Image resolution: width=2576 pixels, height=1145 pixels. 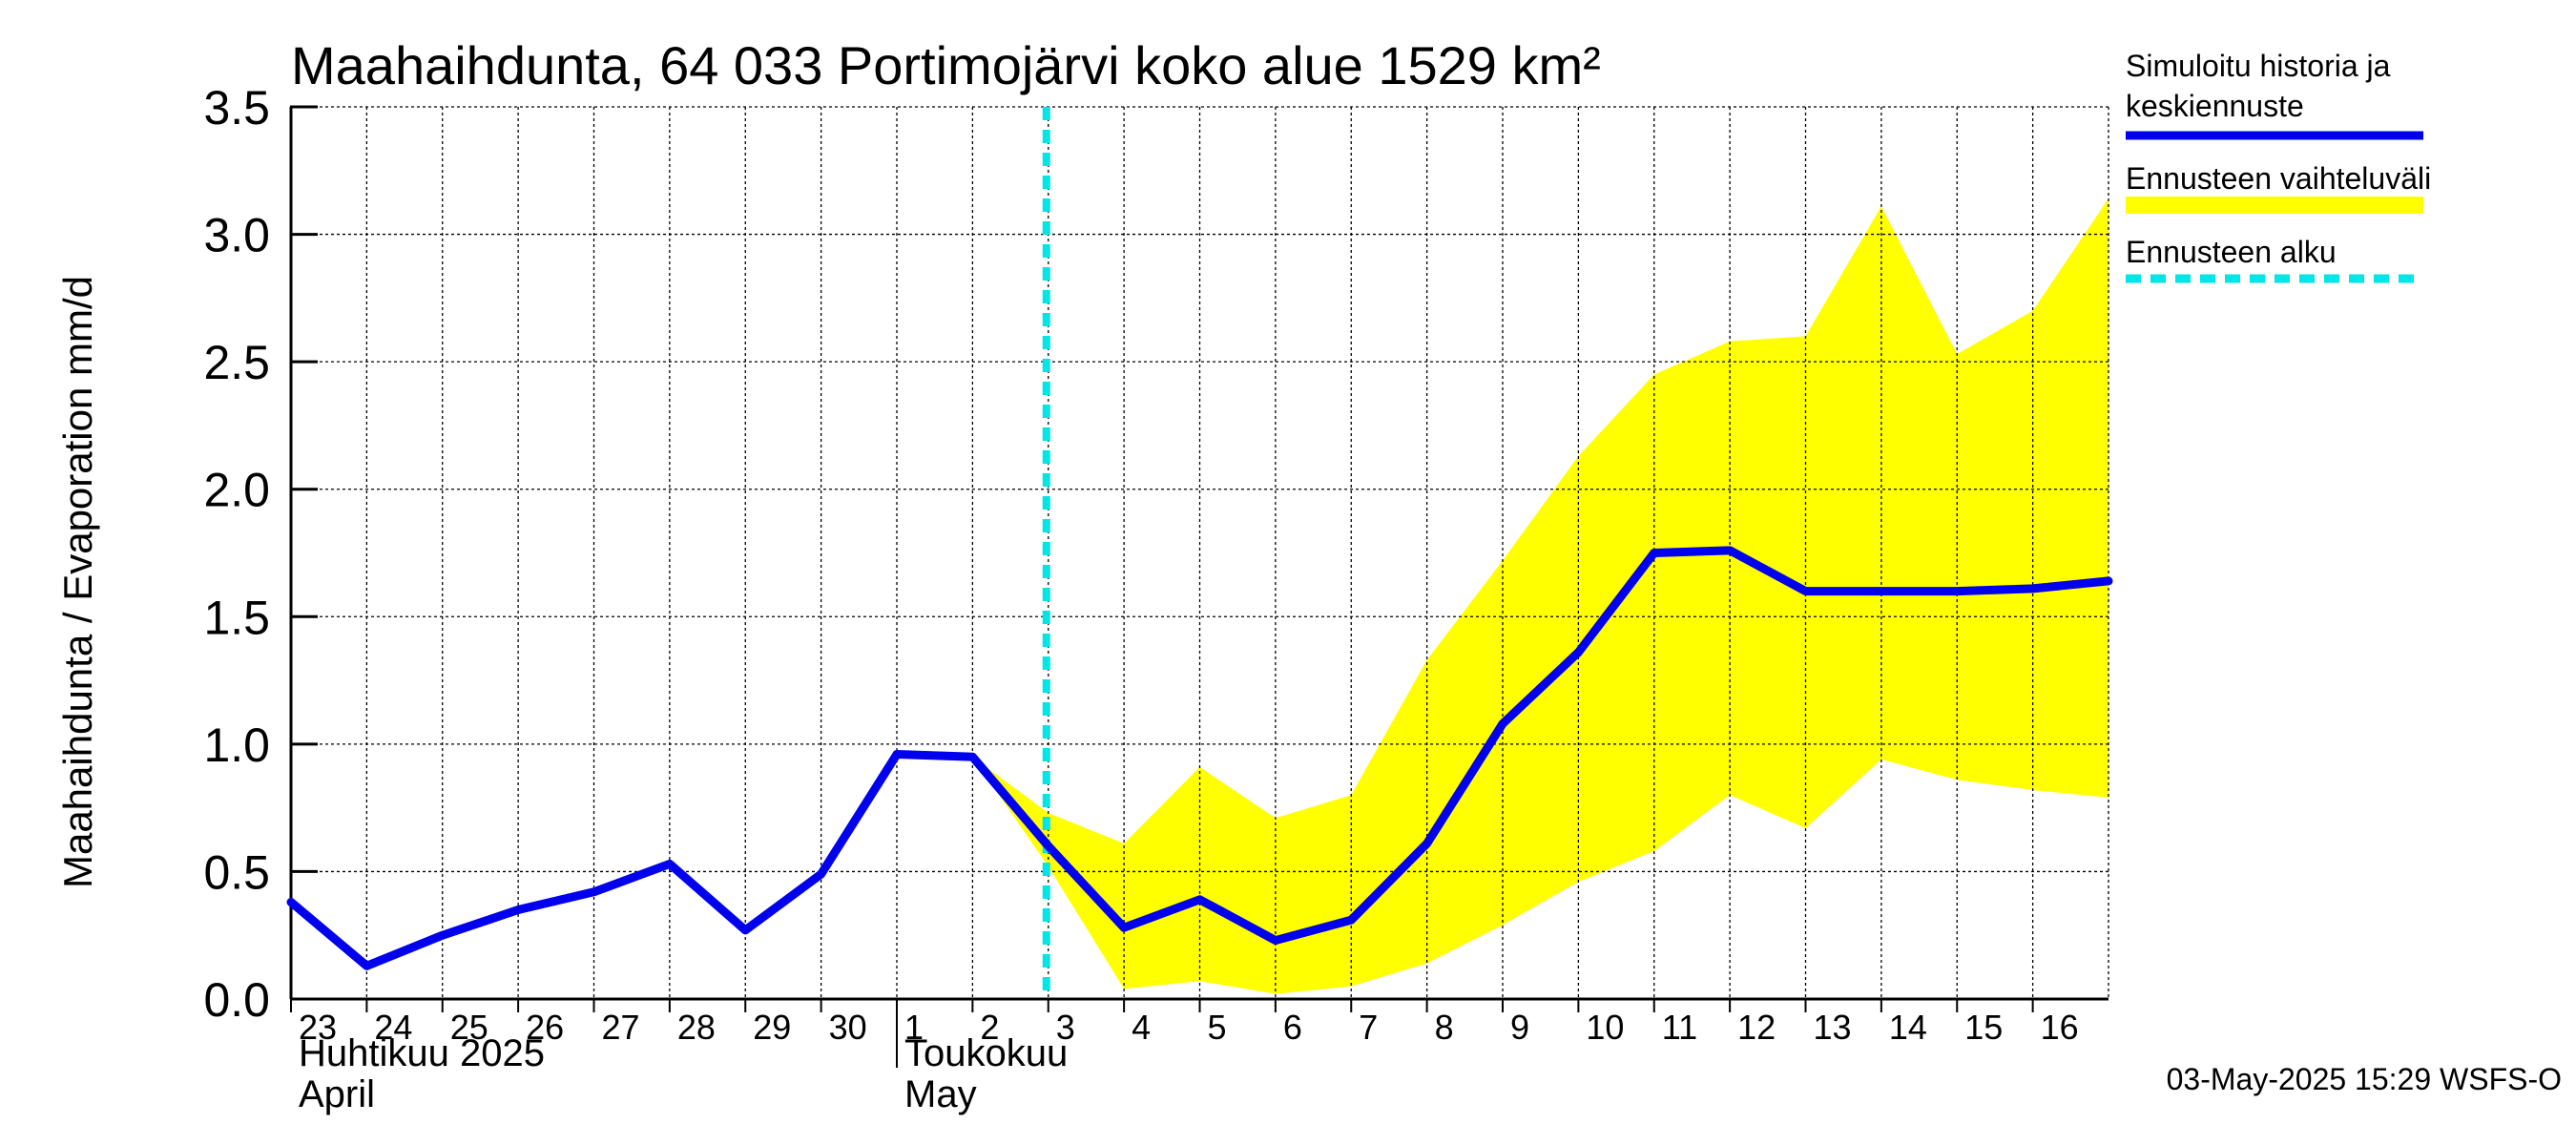 I want to click on x-tick-label: 25, so click(x=469, y=1027).